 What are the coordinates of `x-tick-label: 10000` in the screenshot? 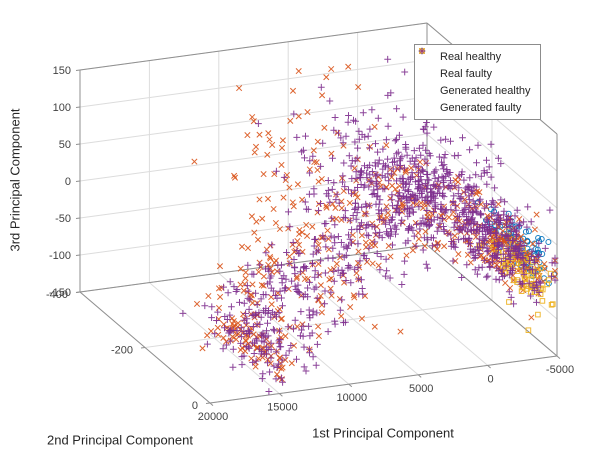 It's located at (352, 398).